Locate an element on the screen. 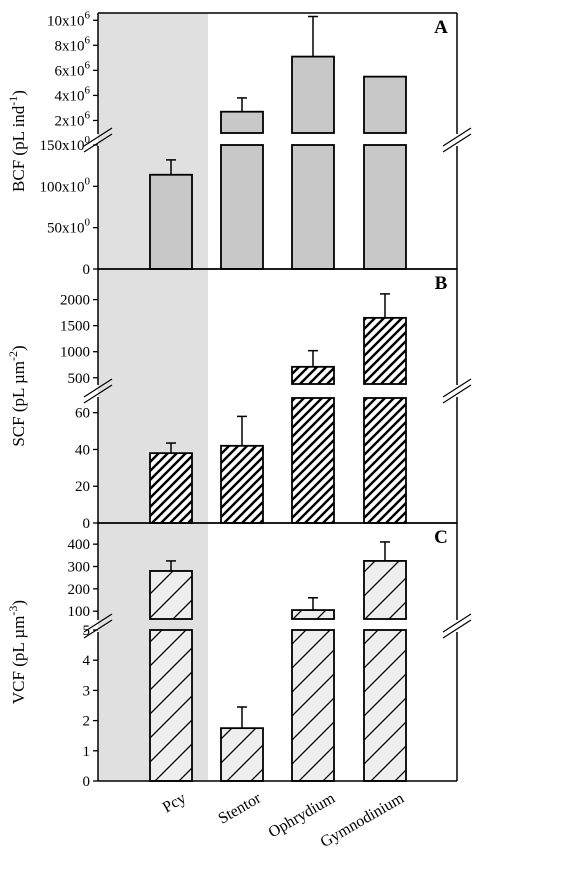 This screenshot has height=875, width=574. y-tick-label: 4 is located at coordinates (87, 661).